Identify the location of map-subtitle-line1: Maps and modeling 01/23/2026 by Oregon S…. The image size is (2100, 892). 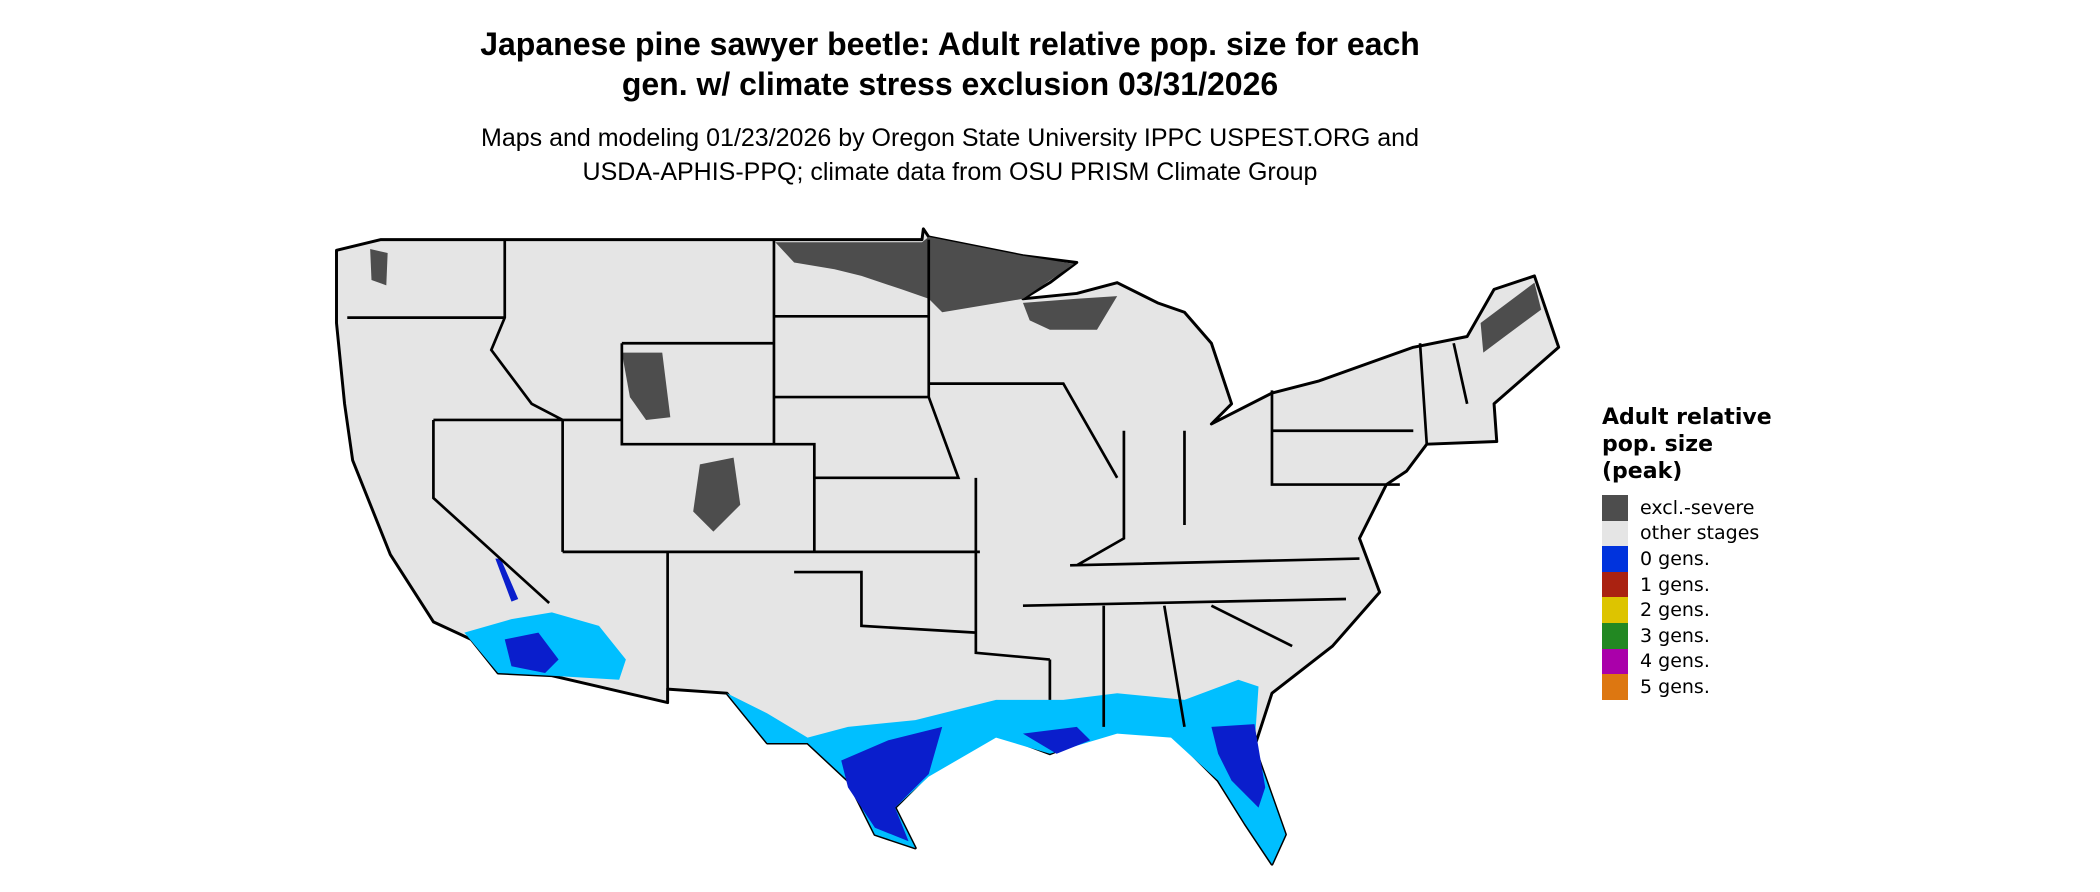
(950, 138).